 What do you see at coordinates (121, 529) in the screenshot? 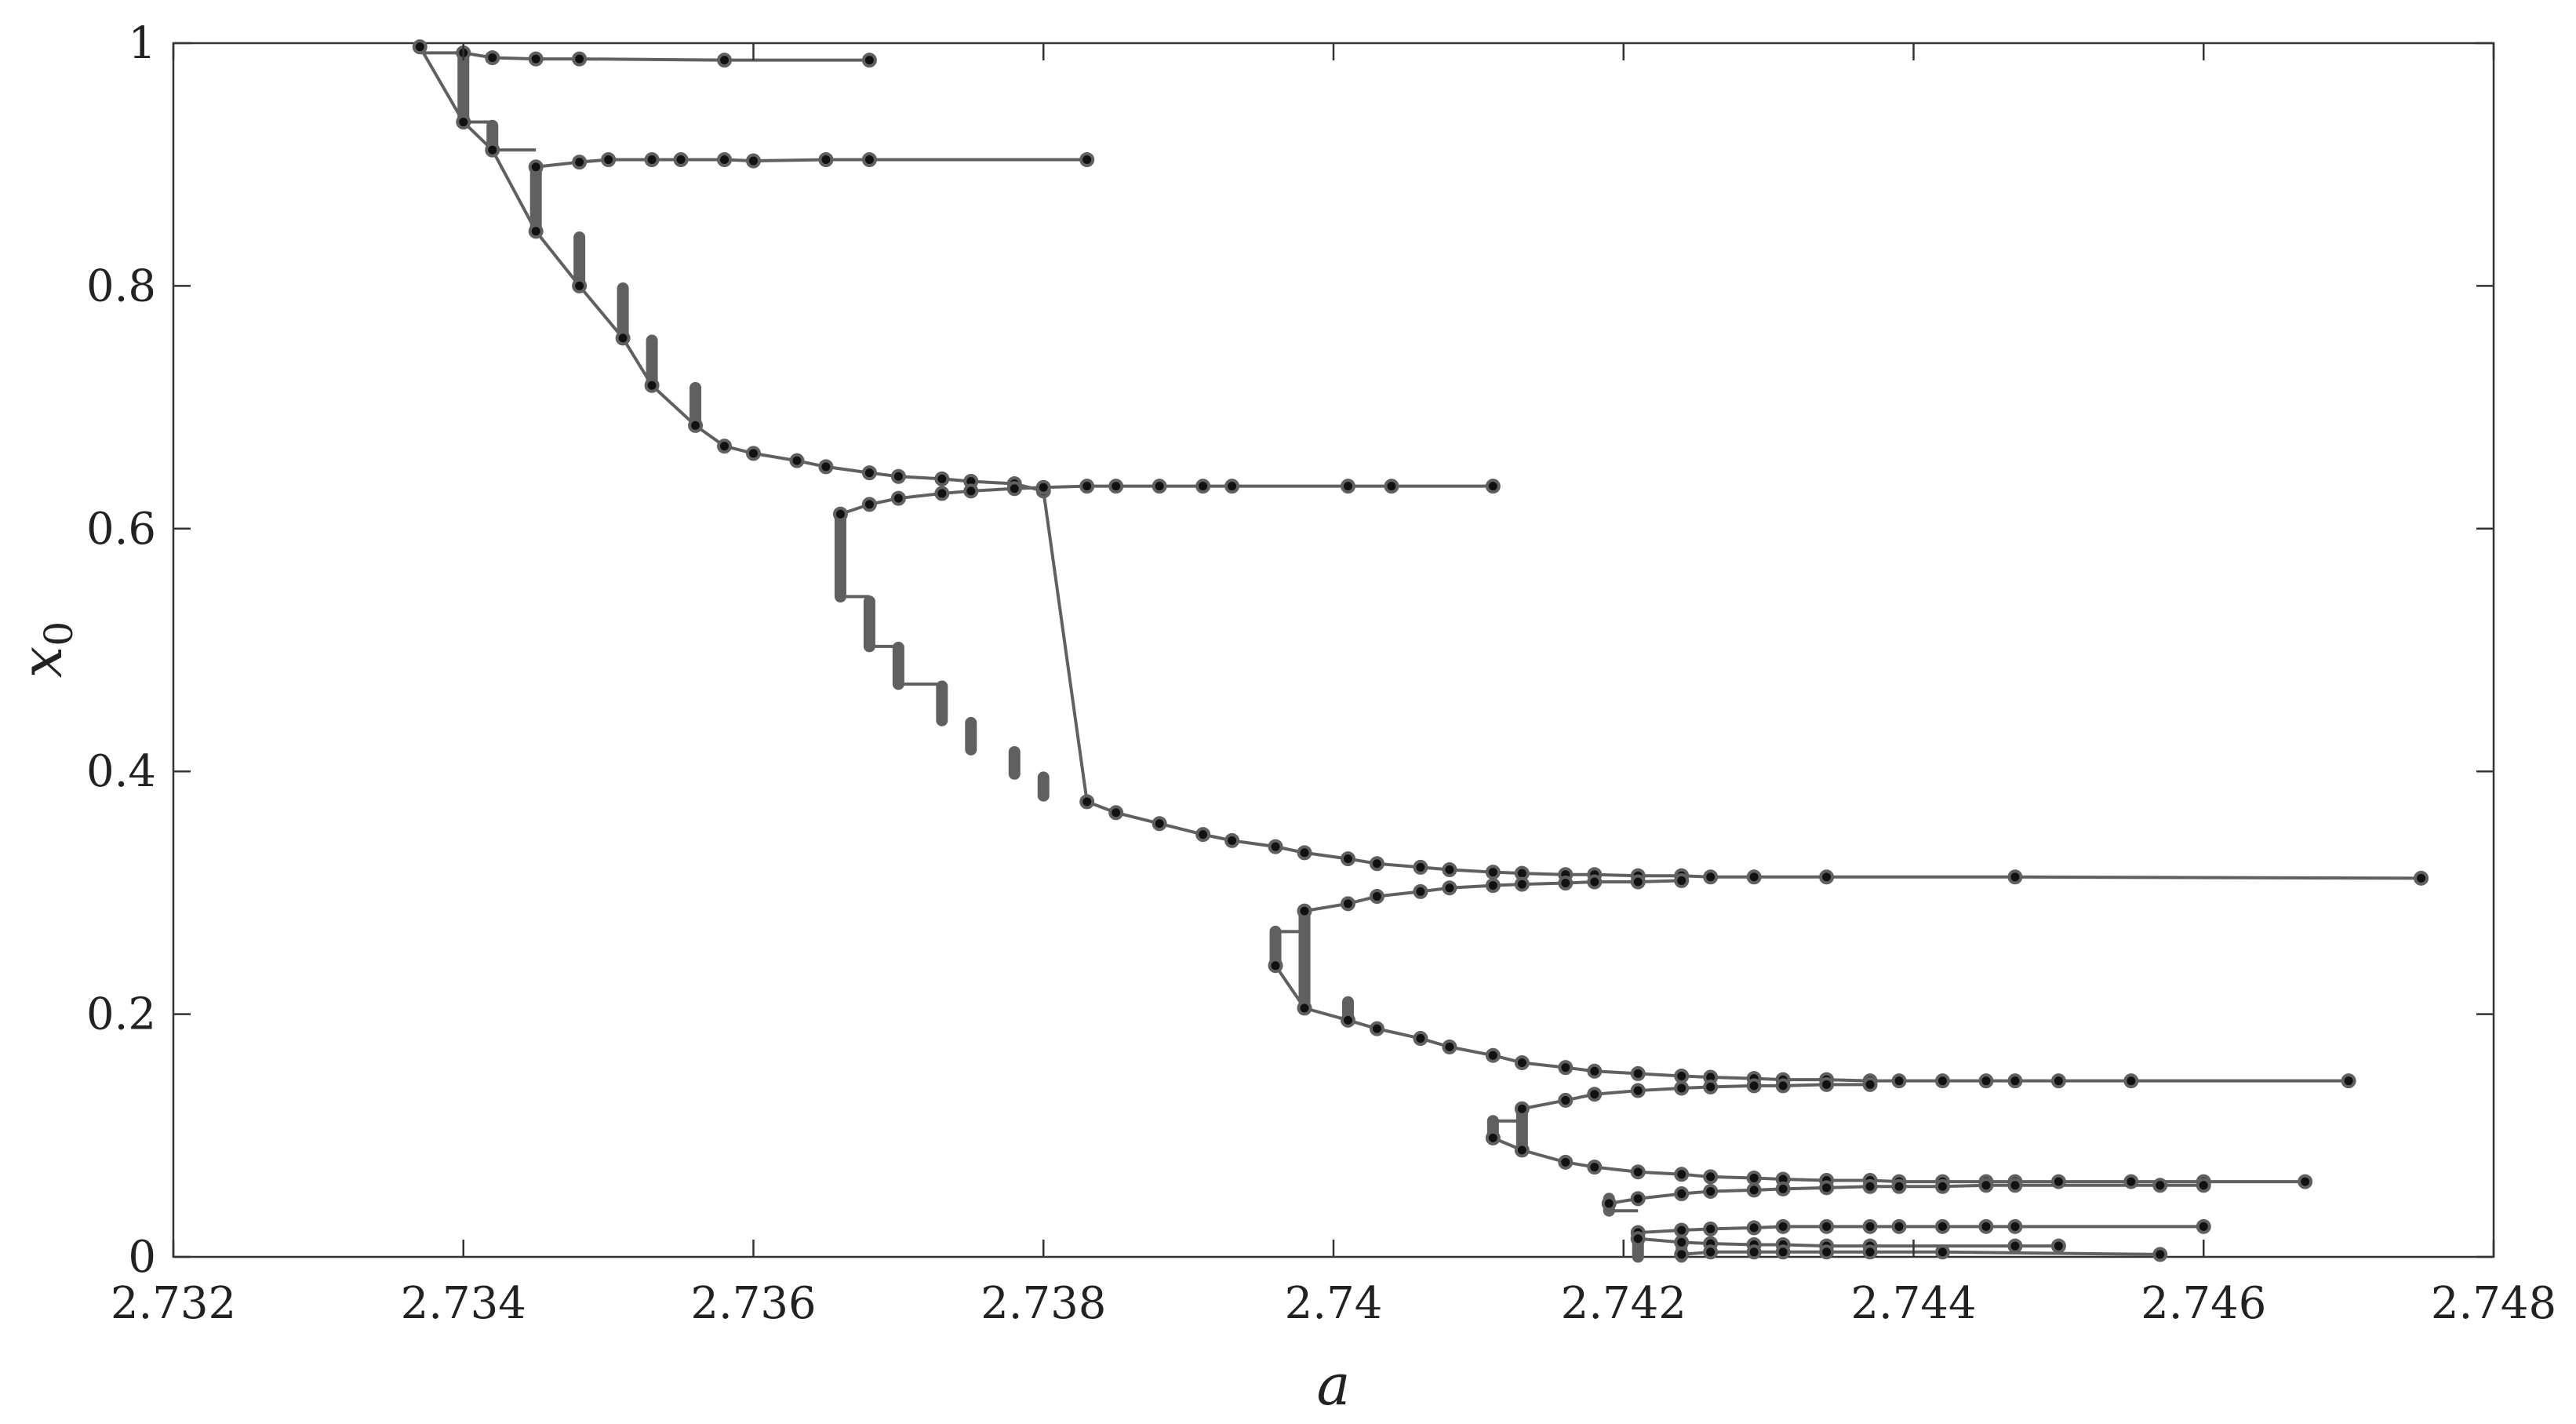
I see `y-tick-label-3: 0.6` at bounding box center [121, 529].